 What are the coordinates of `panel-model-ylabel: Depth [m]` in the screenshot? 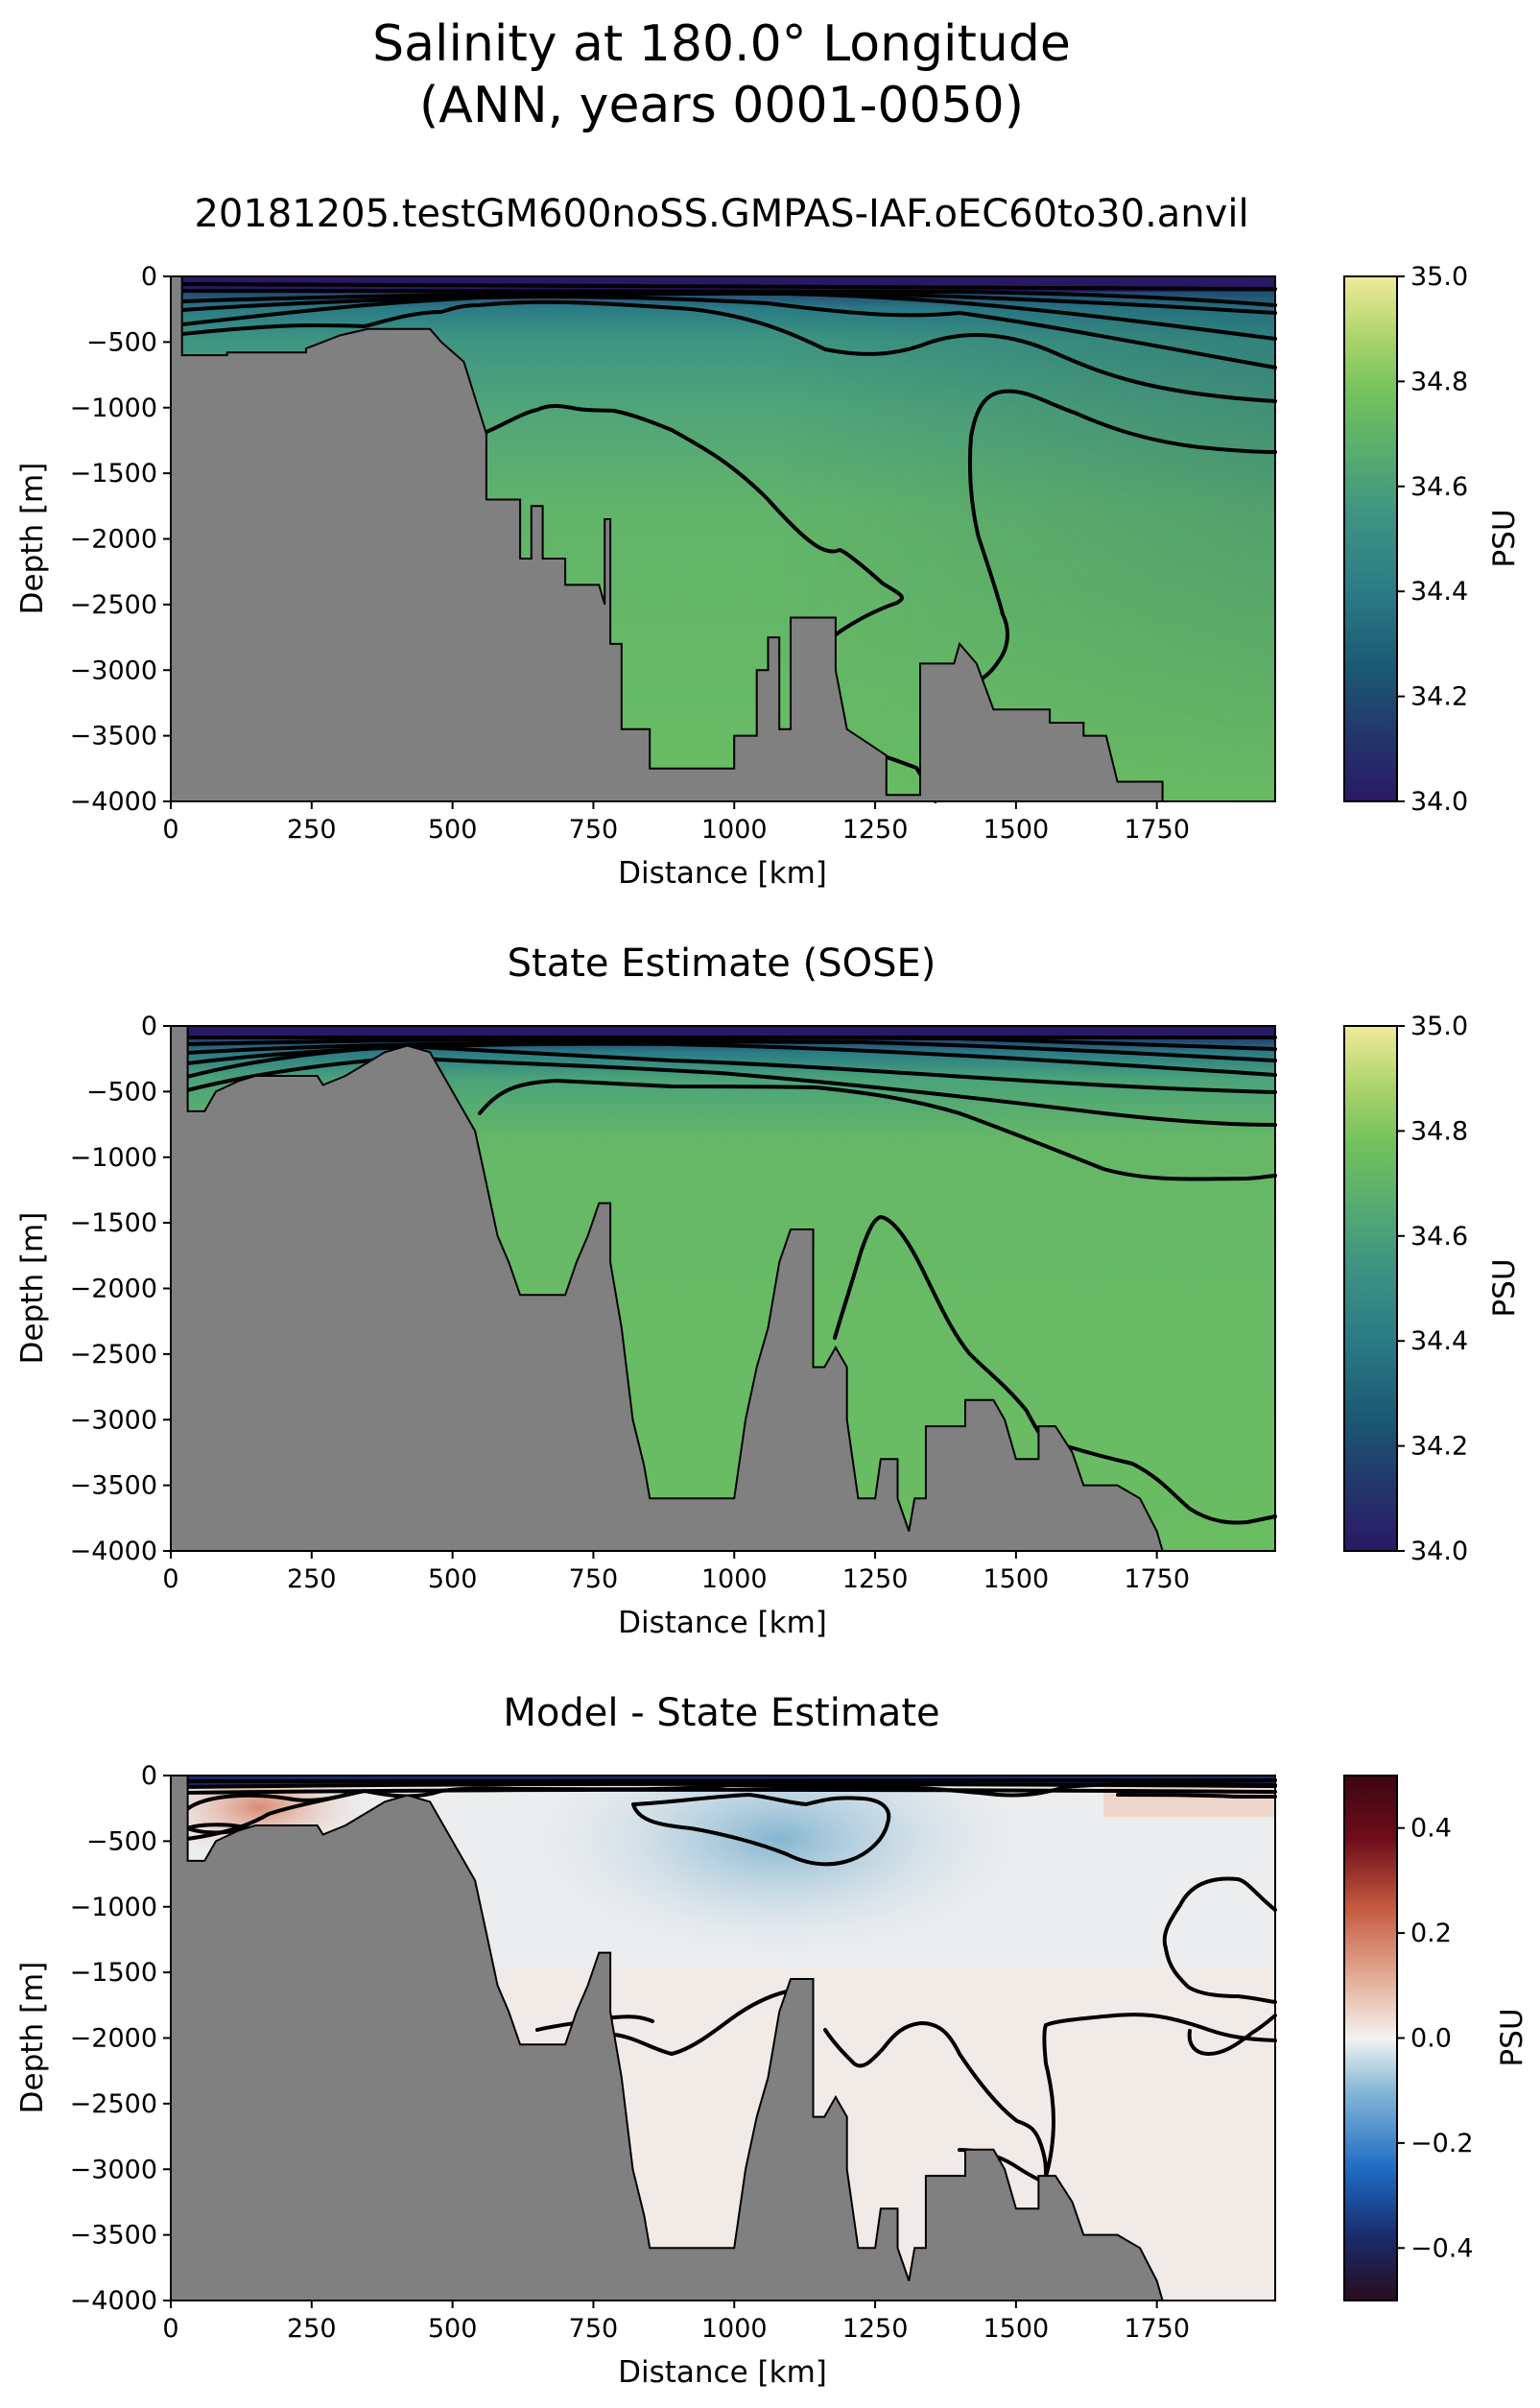 It's located at (32, 539).